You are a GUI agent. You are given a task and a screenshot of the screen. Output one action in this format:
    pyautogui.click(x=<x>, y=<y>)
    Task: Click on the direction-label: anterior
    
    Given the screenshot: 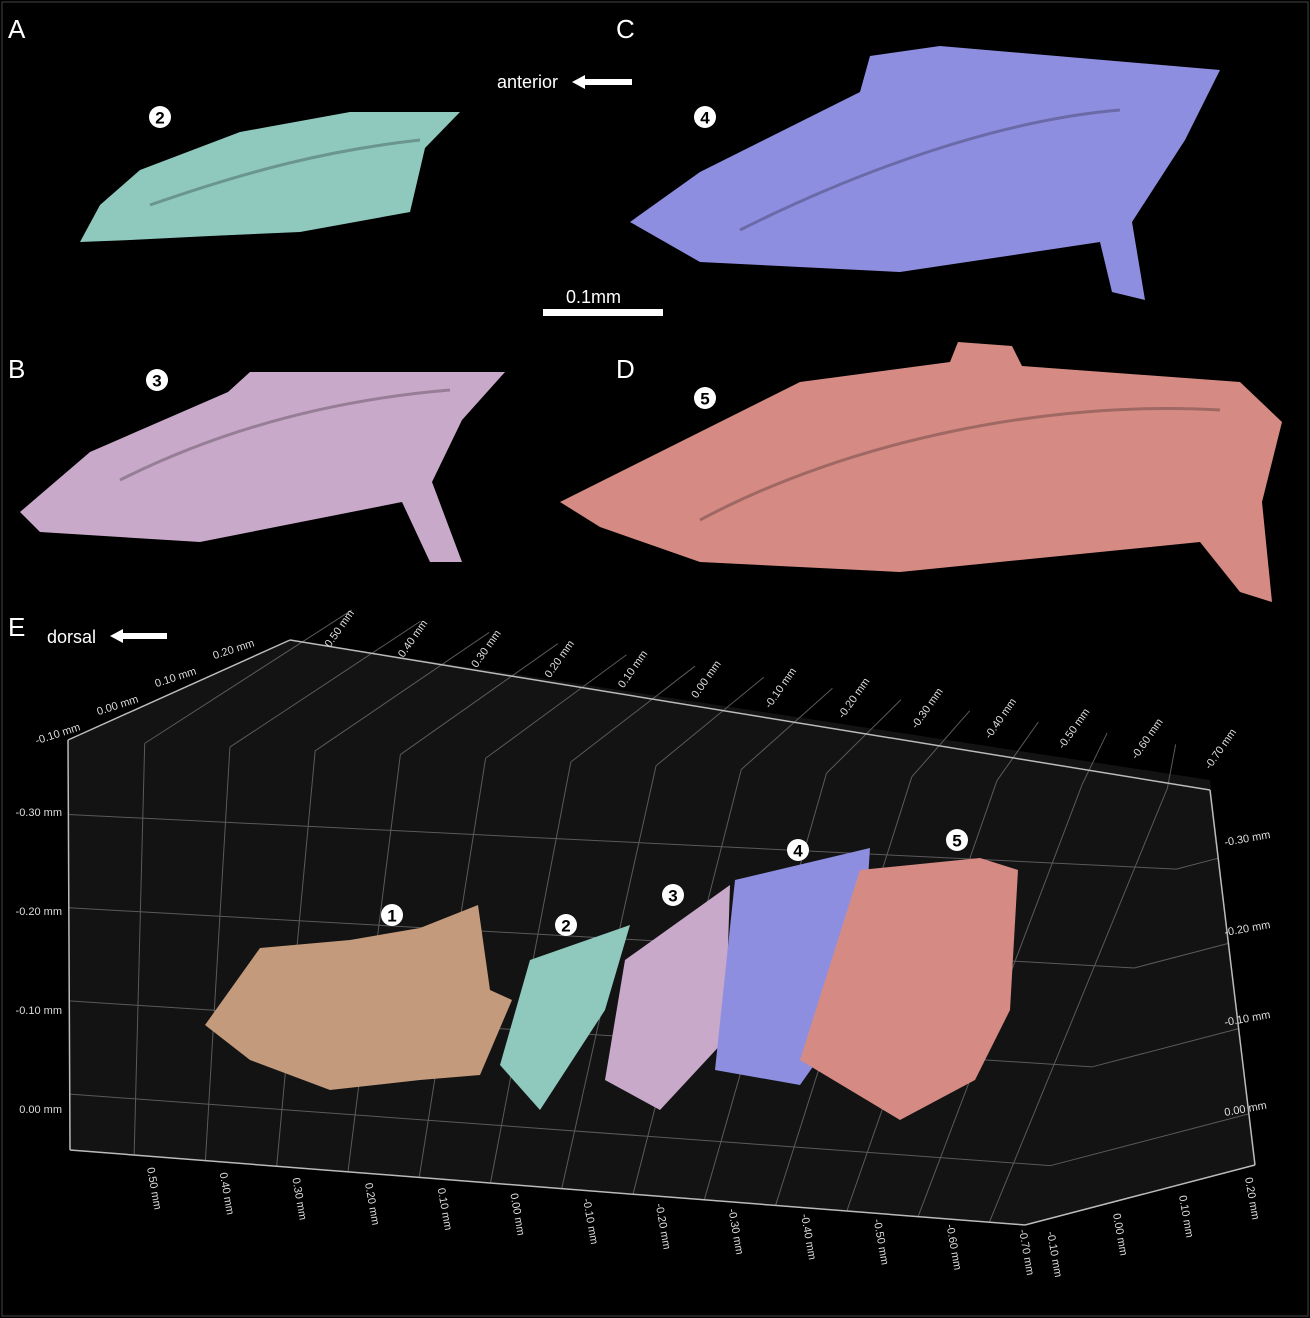 What is the action you would take?
    pyautogui.click(x=527, y=82)
    